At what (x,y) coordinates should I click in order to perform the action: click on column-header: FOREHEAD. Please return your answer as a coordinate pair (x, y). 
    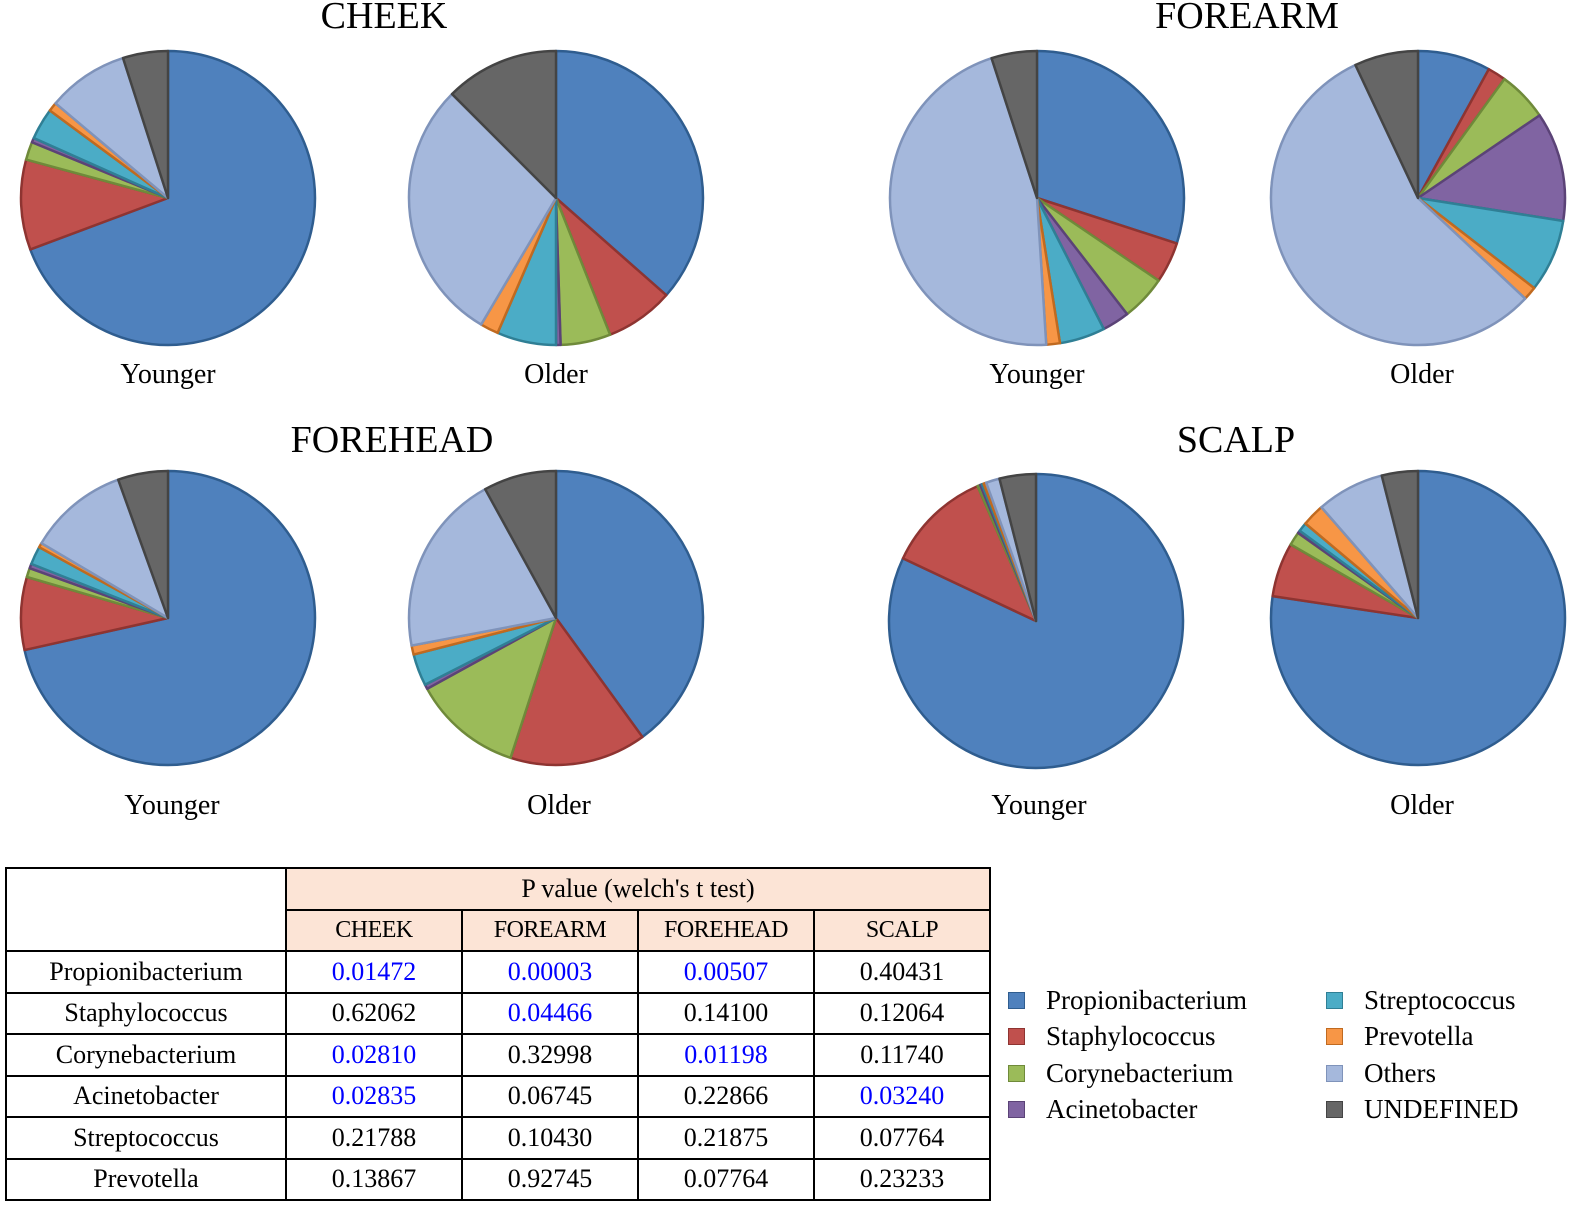
    Looking at the image, I should click on (726, 930).